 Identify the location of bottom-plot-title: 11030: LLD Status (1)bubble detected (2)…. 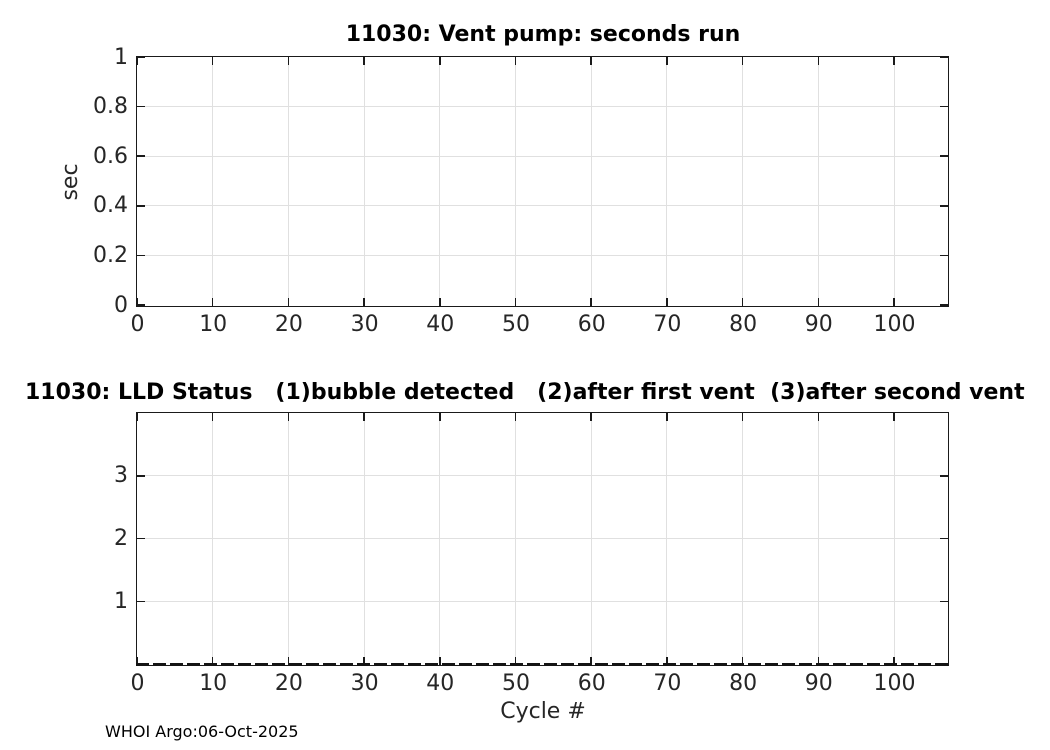
(525, 392).